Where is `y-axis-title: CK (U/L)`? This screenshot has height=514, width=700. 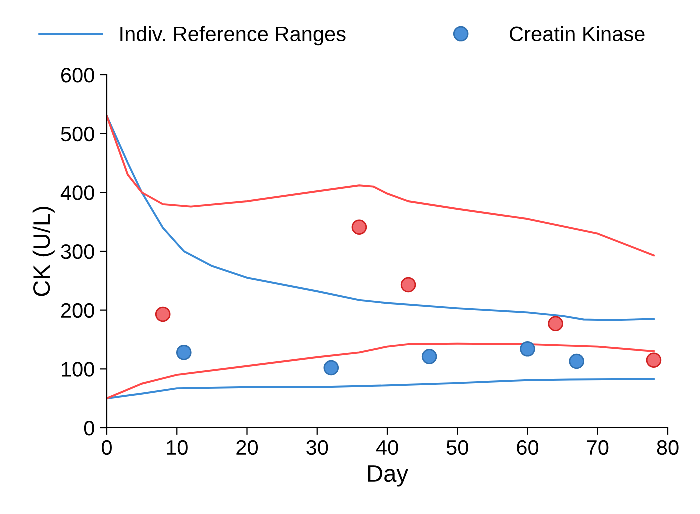 y-axis-title: CK (U/L) is located at coordinates (43, 251).